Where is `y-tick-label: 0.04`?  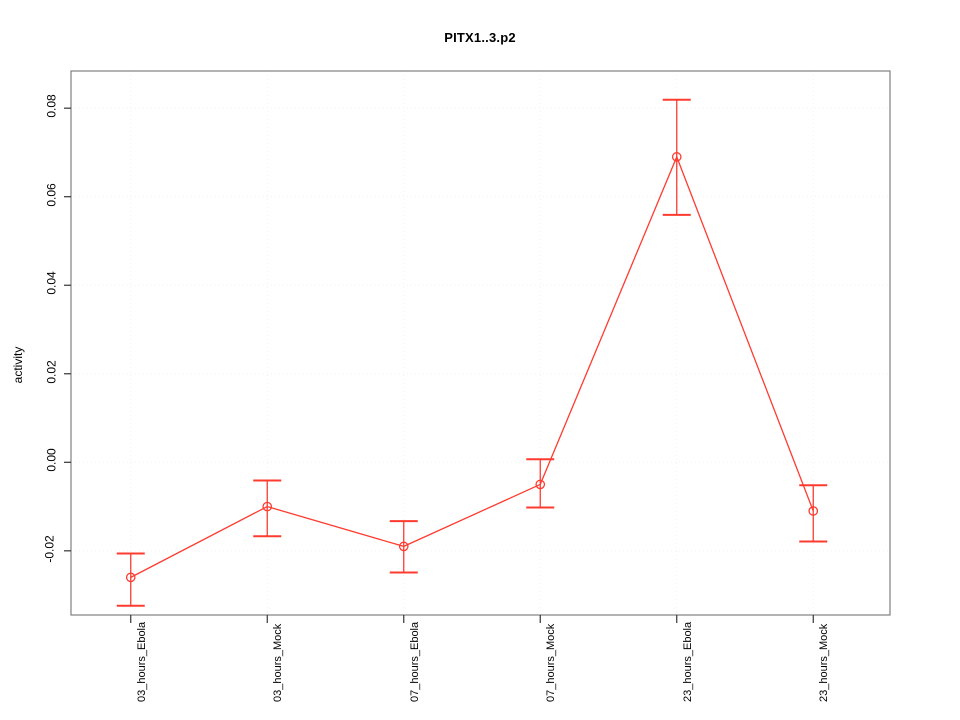
y-tick-label: 0.04 is located at coordinates (51, 283).